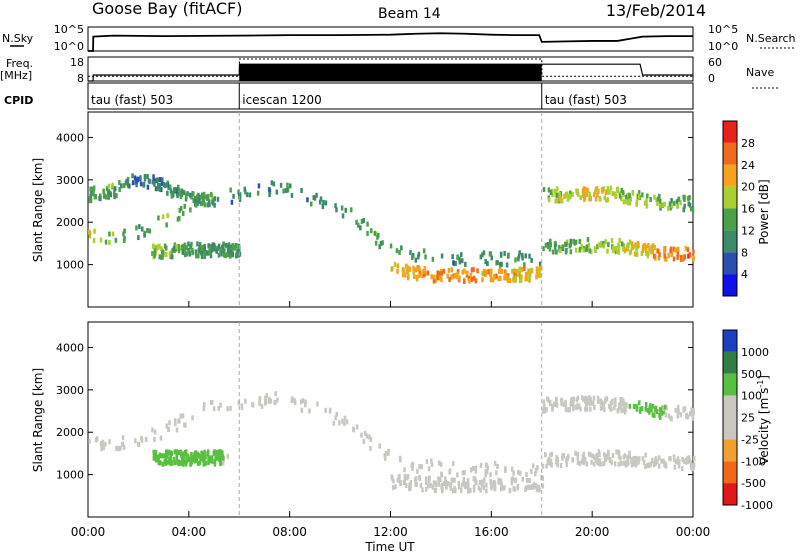 The width and height of the screenshot is (800, 558). What do you see at coordinates (757, 505) in the screenshot?
I see `colorbar-tick-label: -1000` at bounding box center [757, 505].